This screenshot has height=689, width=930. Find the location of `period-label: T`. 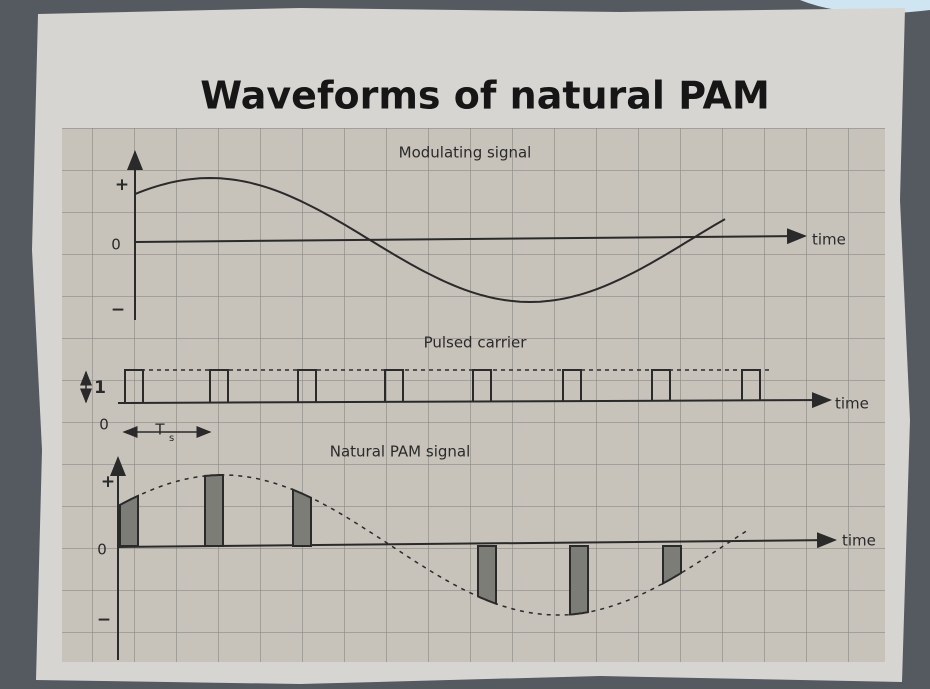

period-label: T is located at coordinates (159, 430).